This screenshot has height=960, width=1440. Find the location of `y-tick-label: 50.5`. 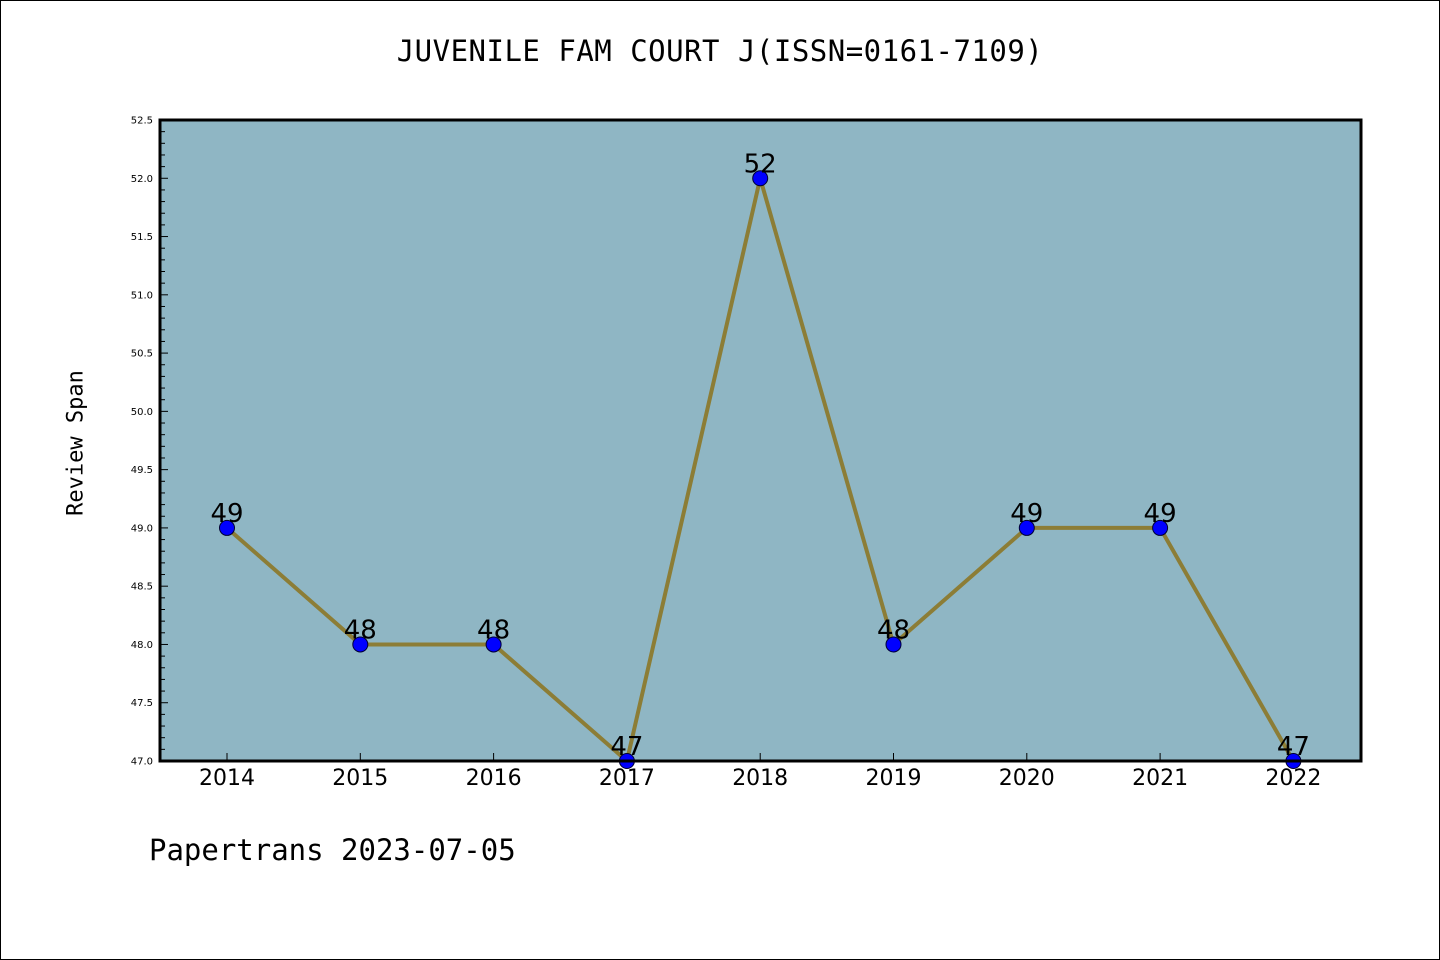

y-tick-label: 50.5 is located at coordinates (142, 354).